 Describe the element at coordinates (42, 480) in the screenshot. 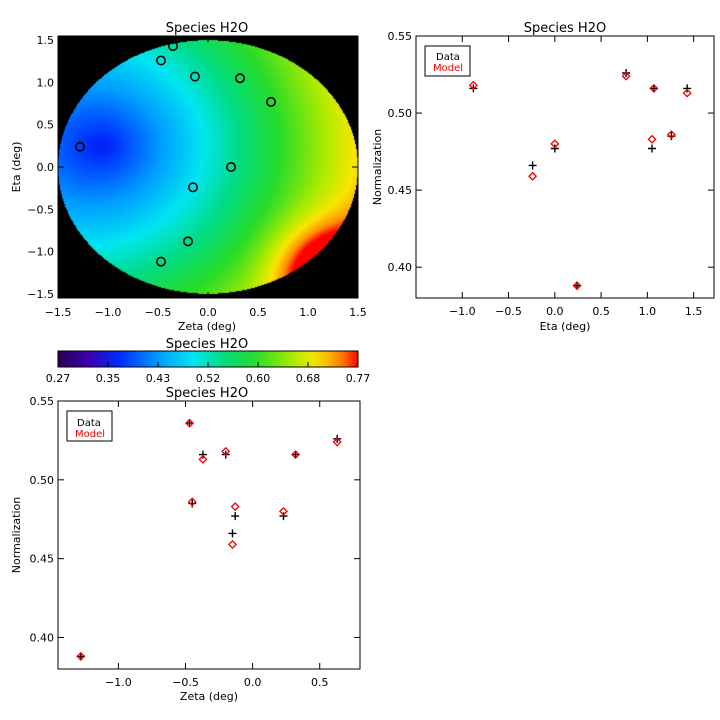

I see `zeta-scatter-y-tick-label: 0.50` at that location.